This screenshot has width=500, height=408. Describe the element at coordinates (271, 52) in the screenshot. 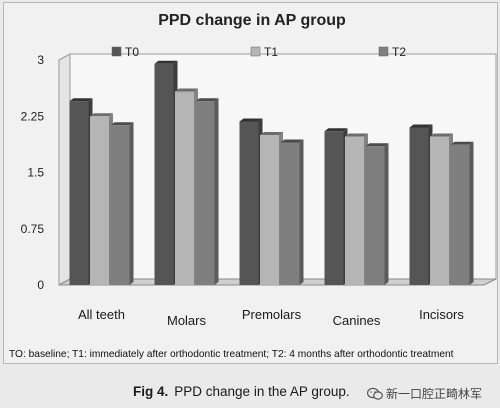

I see `legend-label: T1` at that location.